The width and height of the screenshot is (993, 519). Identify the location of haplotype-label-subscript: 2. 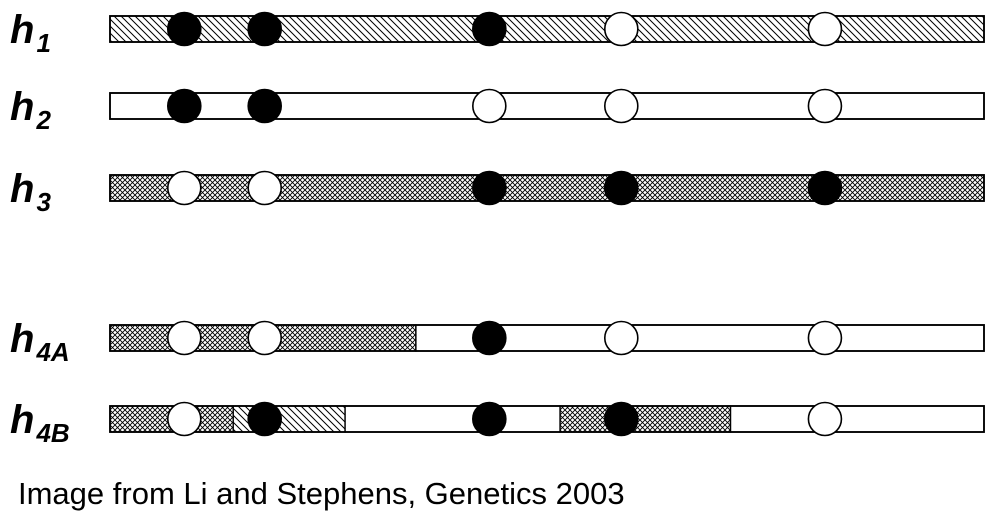
(43, 120).